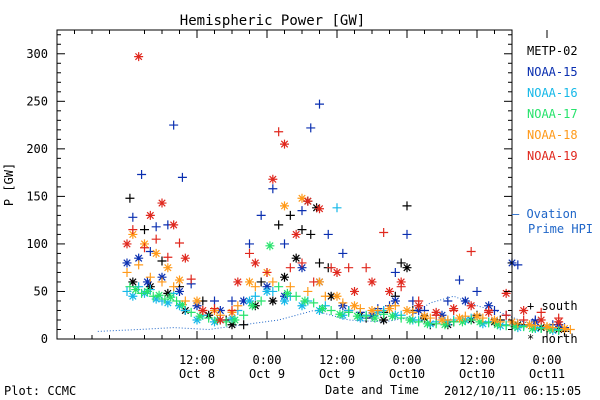 The height and width of the screenshot is (400, 600). I want to click on x-tick-label-date-4: Oct10, so click(477, 374).